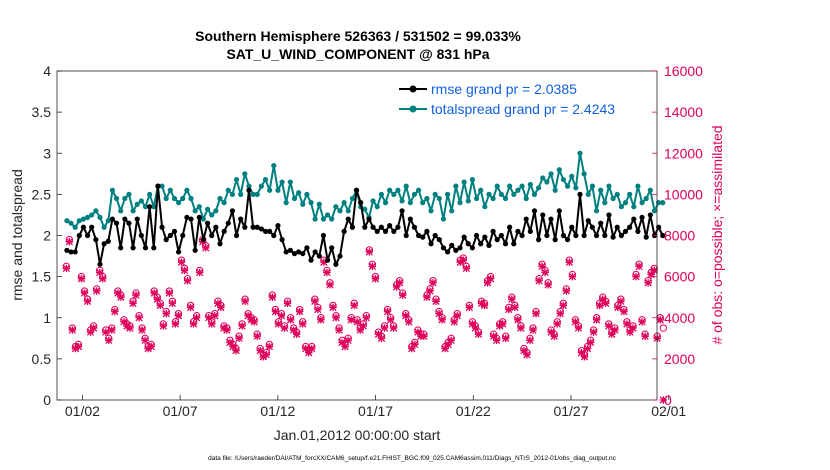 The height and width of the screenshot is (470, 830). What do you see at coordinates (357, 54) in the screenshot?
I see `chart-title-line2: SAT_U_WIND_COMPONENT @ 831 hPa` at bounding box center [357, 54].